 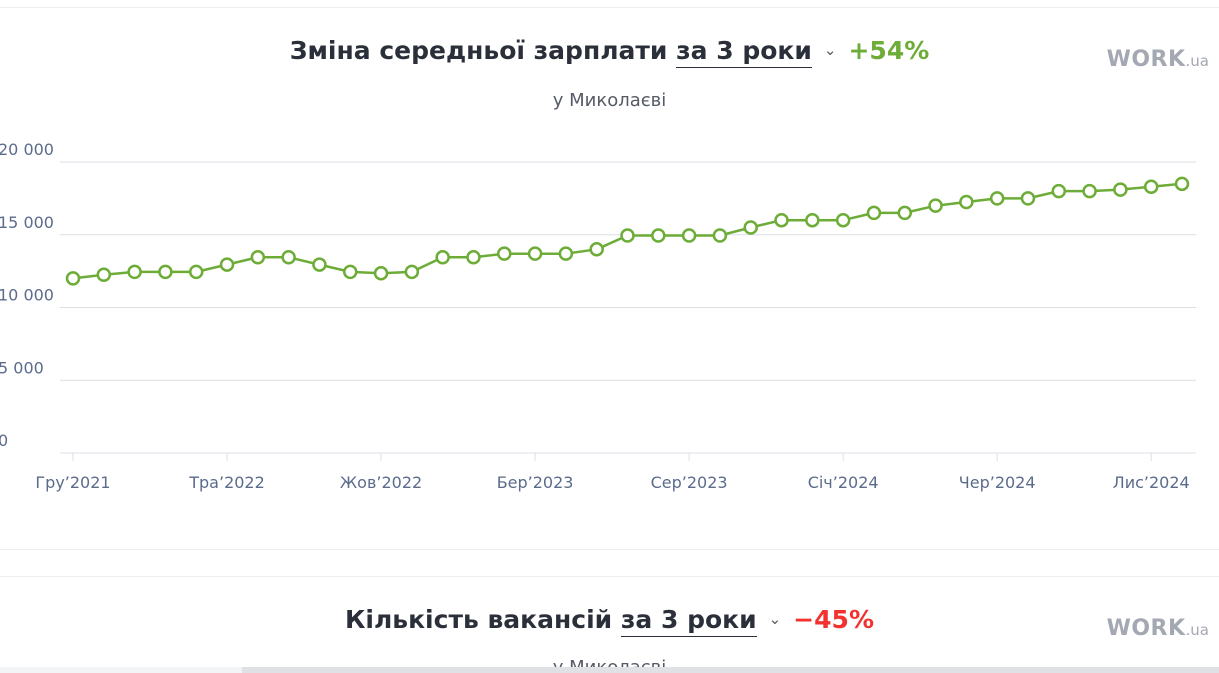 What do you see at coordinates (843, 482) in the screenshot?
I see `x-tick-label: Січ’2024` at bounding box center [843, 482].